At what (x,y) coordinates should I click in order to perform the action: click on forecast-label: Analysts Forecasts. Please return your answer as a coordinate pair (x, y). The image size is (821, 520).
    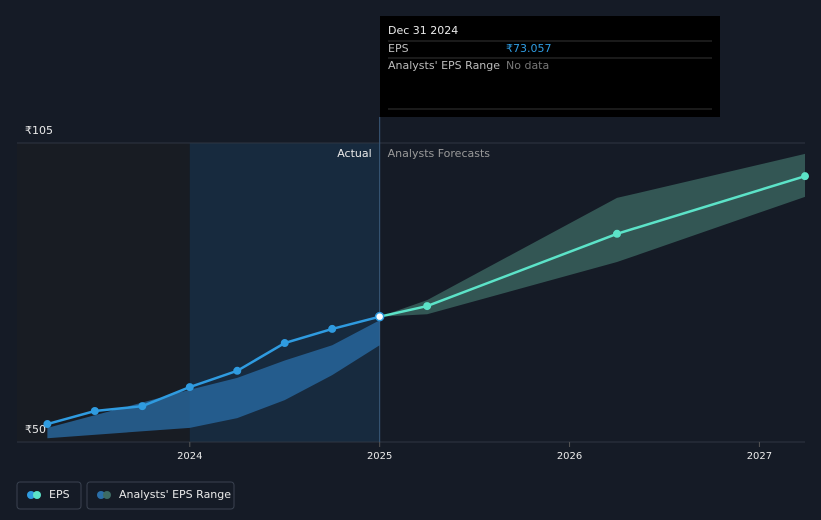
    Looking at the image, I should click on (439, 153).